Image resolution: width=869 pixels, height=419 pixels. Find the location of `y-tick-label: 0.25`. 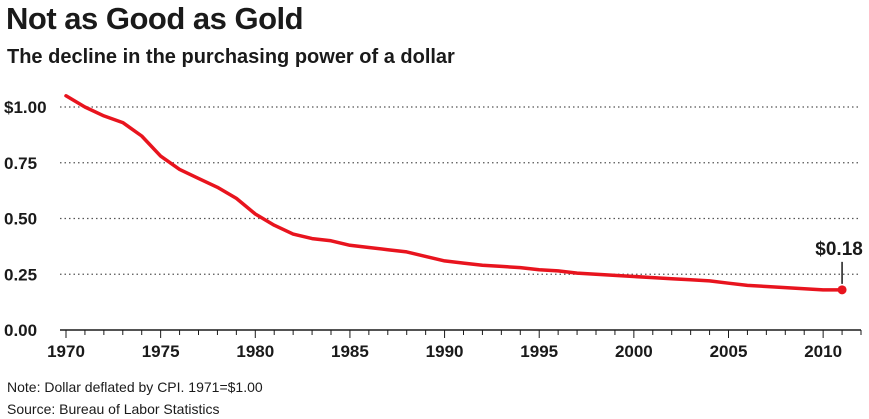

y-tick-label: 0.25 is located at coordinates (20, 274).